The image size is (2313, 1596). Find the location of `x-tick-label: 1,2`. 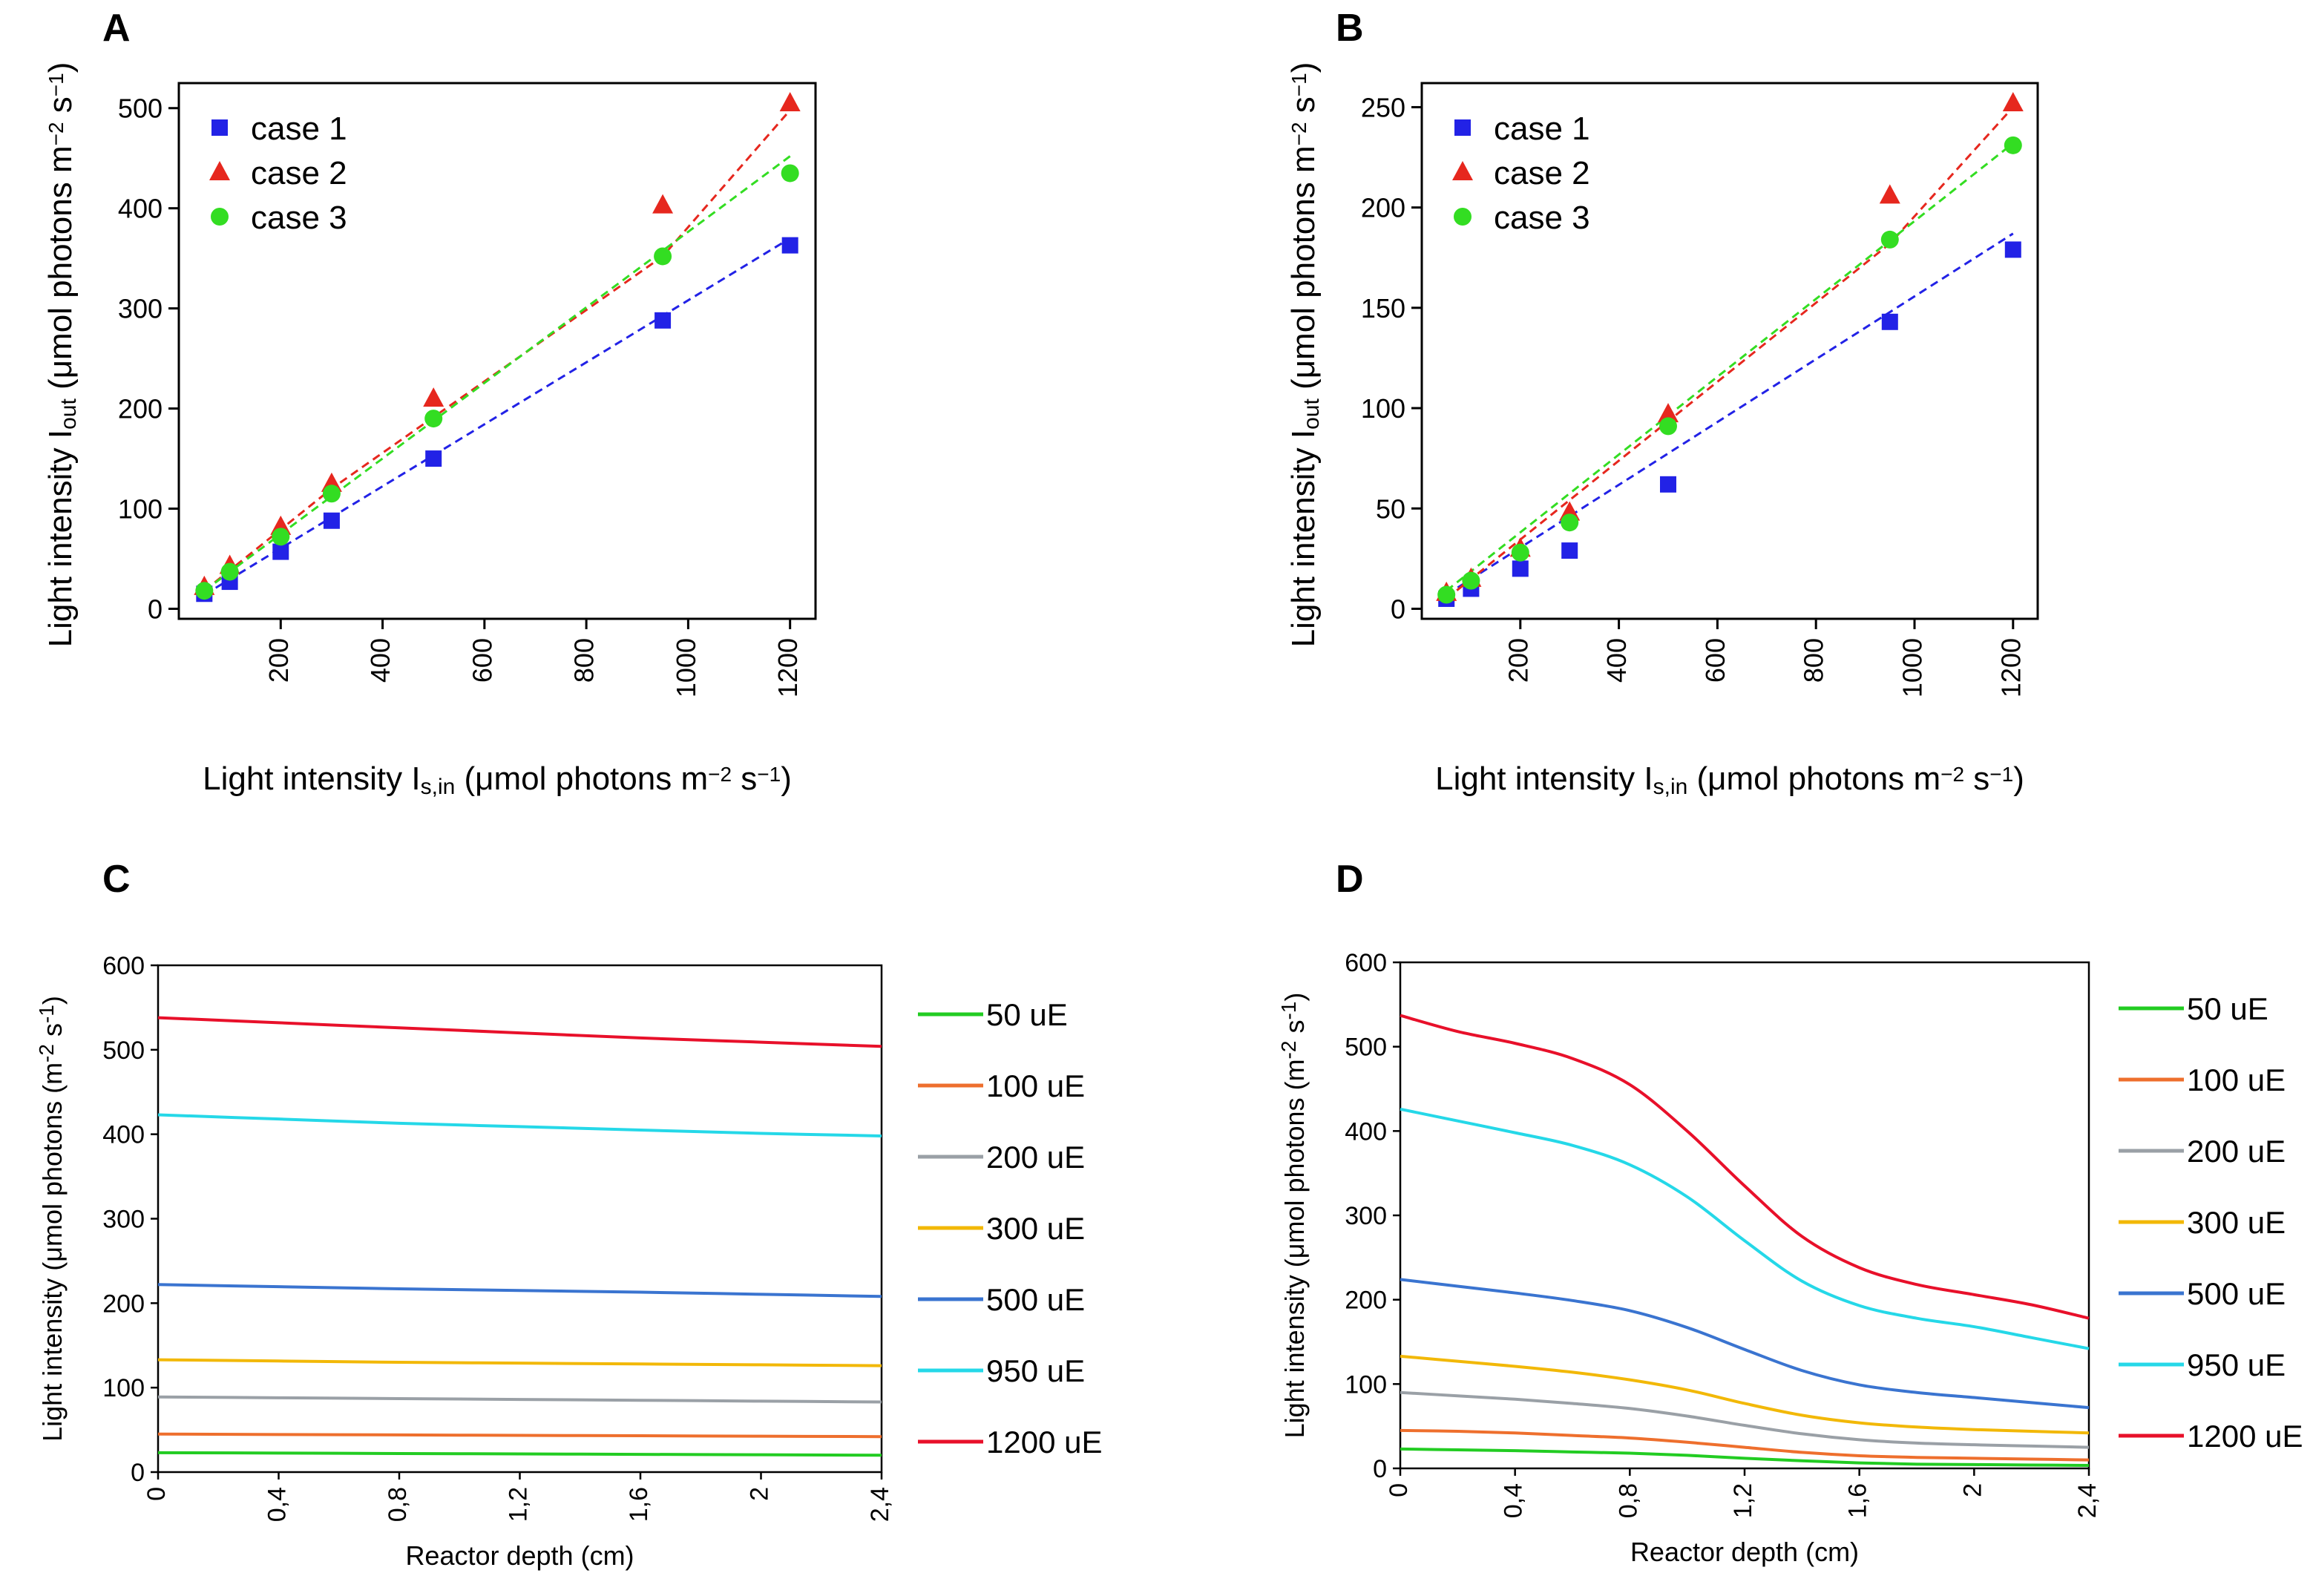

x-tick-label: 1,2 is located at coordinates (1743, 1501).